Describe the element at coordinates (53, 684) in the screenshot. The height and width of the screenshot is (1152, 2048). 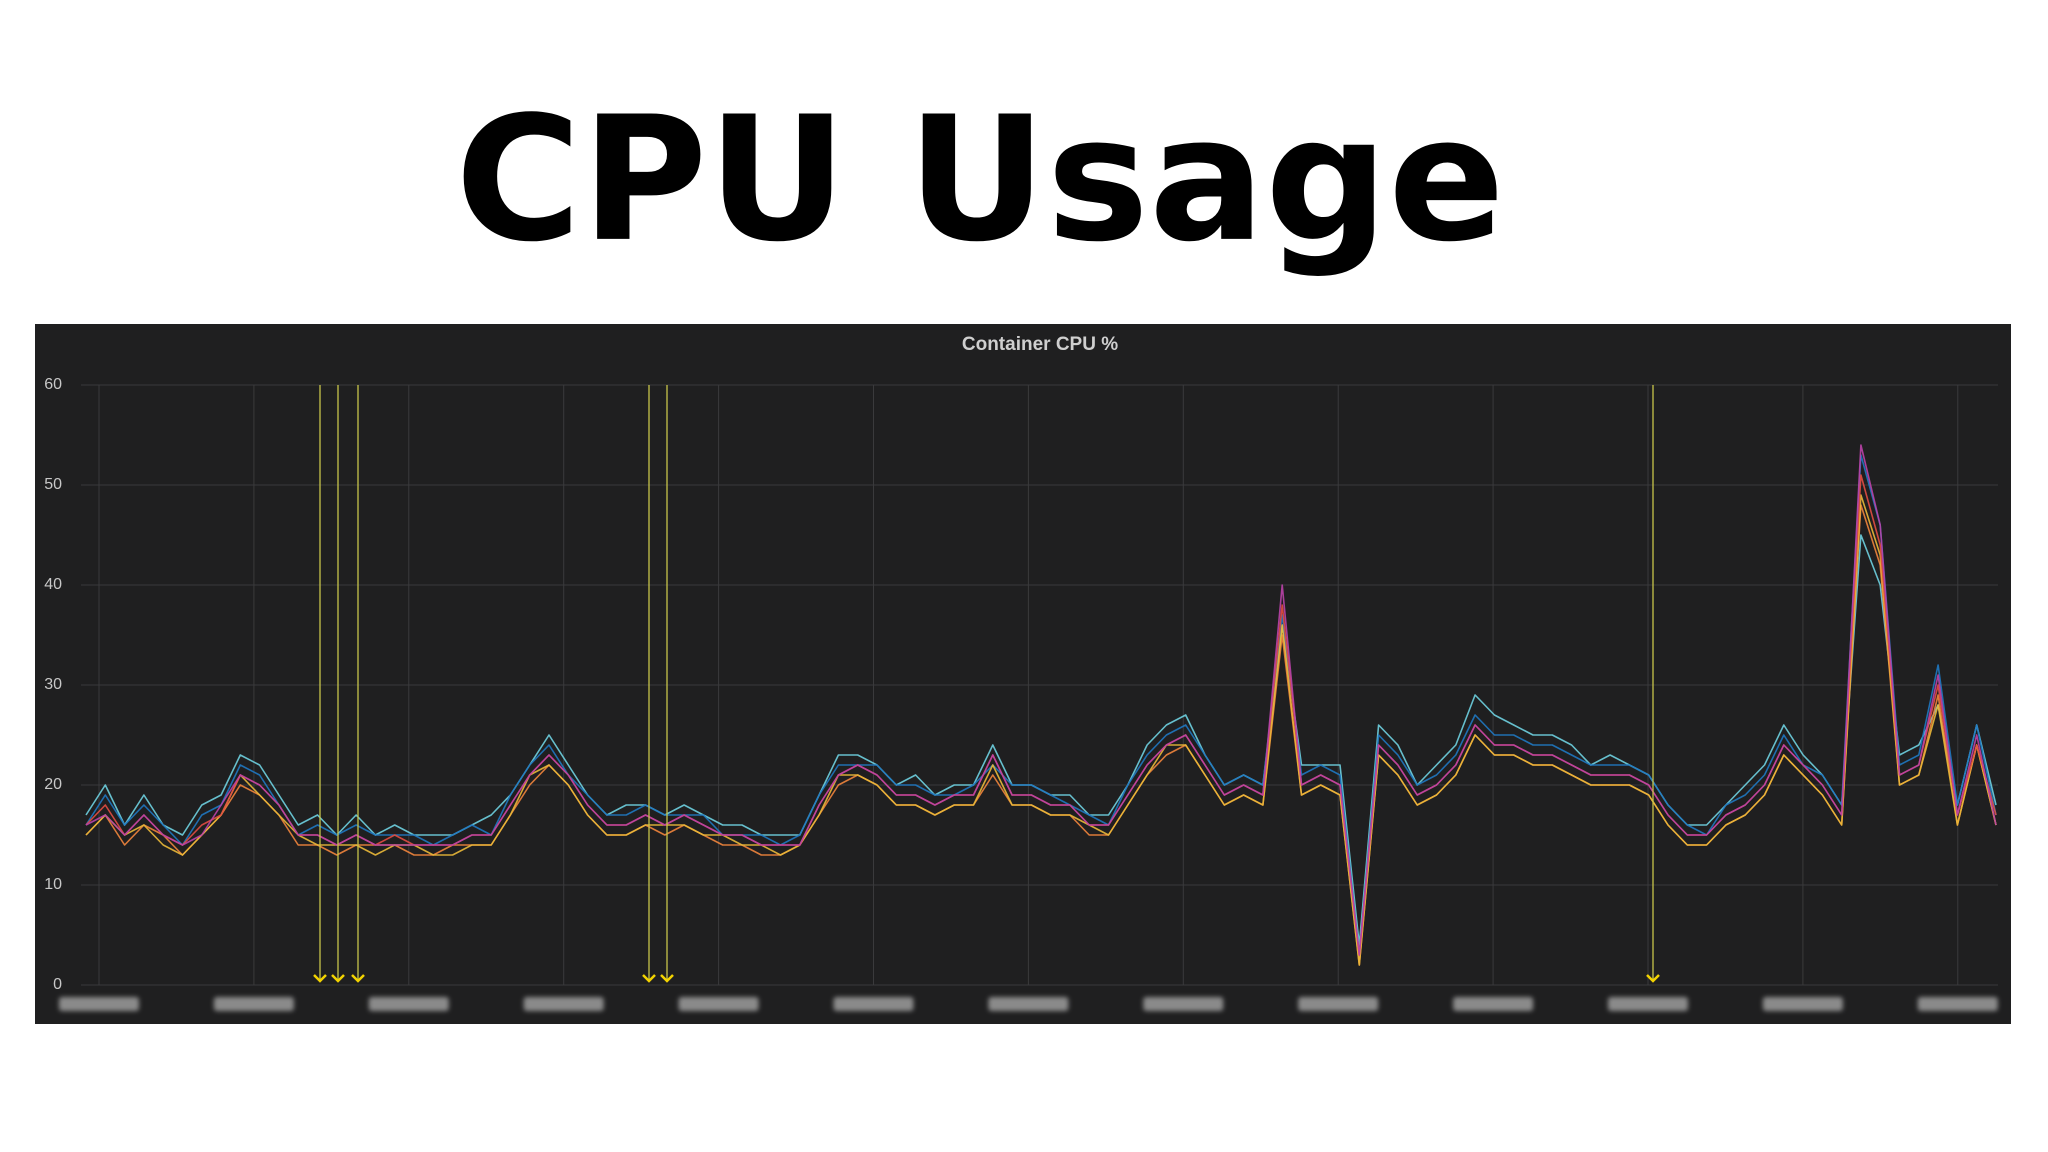
I see `y-tick-label: 30` at that location.